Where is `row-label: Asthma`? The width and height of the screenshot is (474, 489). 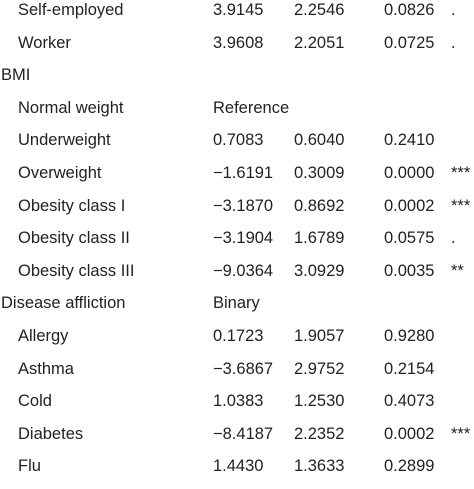 row-label: Asthma is located at coordinates (46, 368).